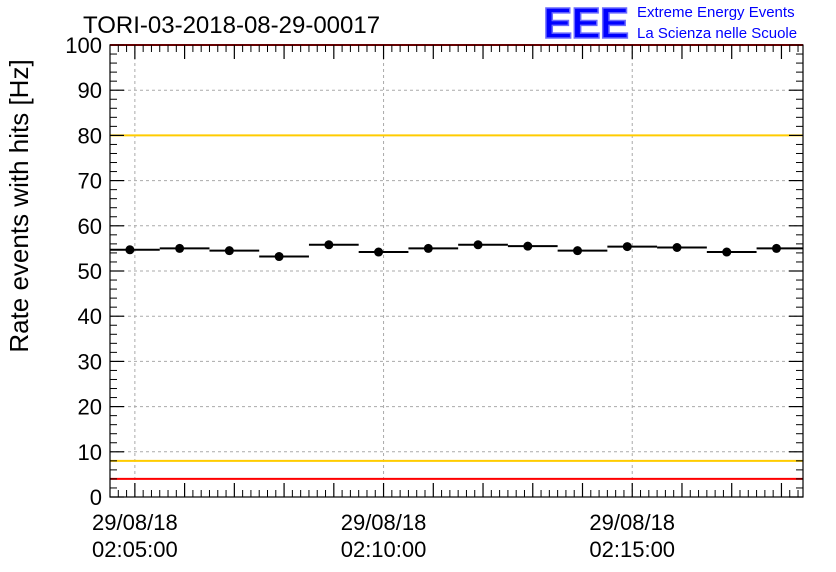 This screenshot has height=572, width=836. I want to click on y-tick-label: 30, so click(90, 361).